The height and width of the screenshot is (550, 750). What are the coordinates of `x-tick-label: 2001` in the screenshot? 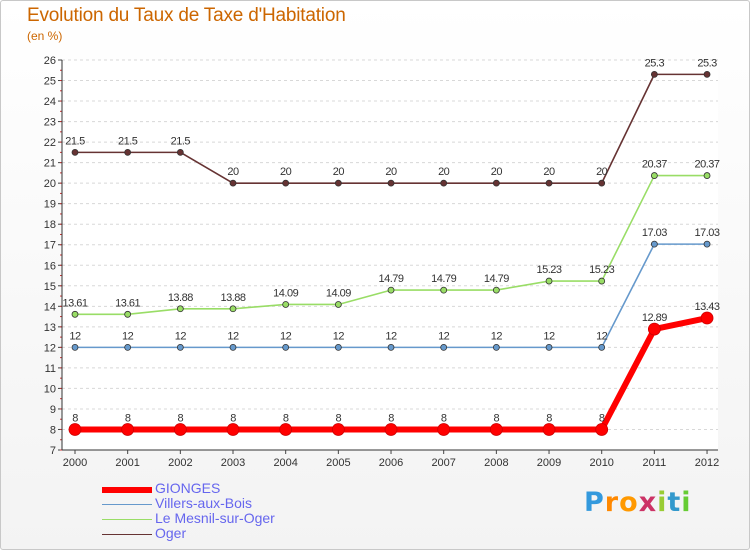 It's located at (127, 463).